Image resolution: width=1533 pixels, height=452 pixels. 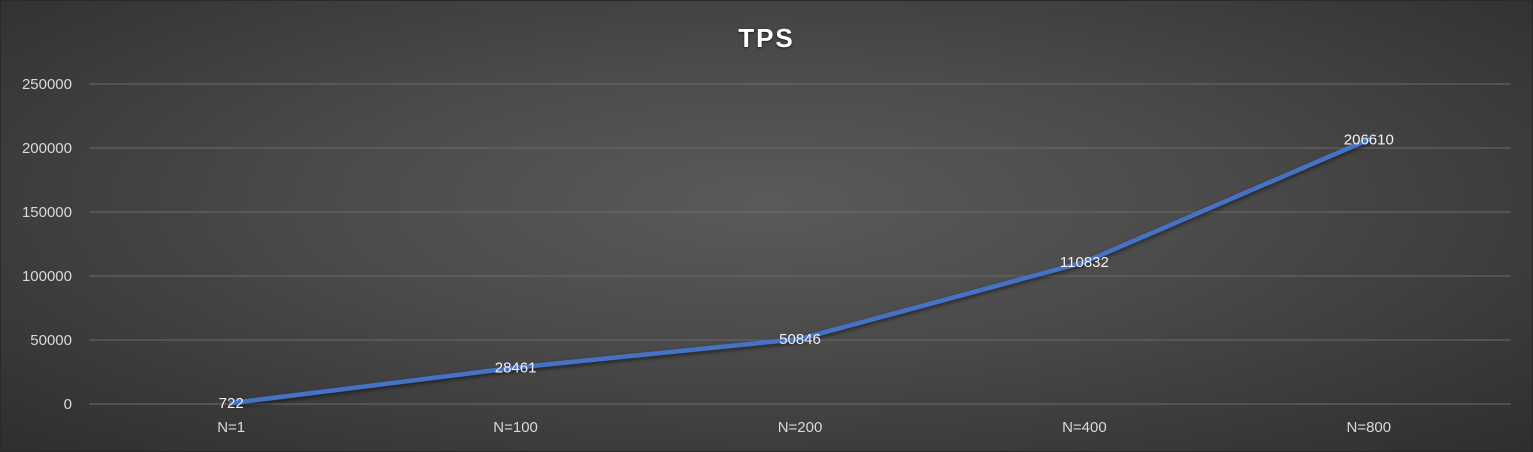 I want to click on y-tick-label: 150000, so click(x=47, y=212).